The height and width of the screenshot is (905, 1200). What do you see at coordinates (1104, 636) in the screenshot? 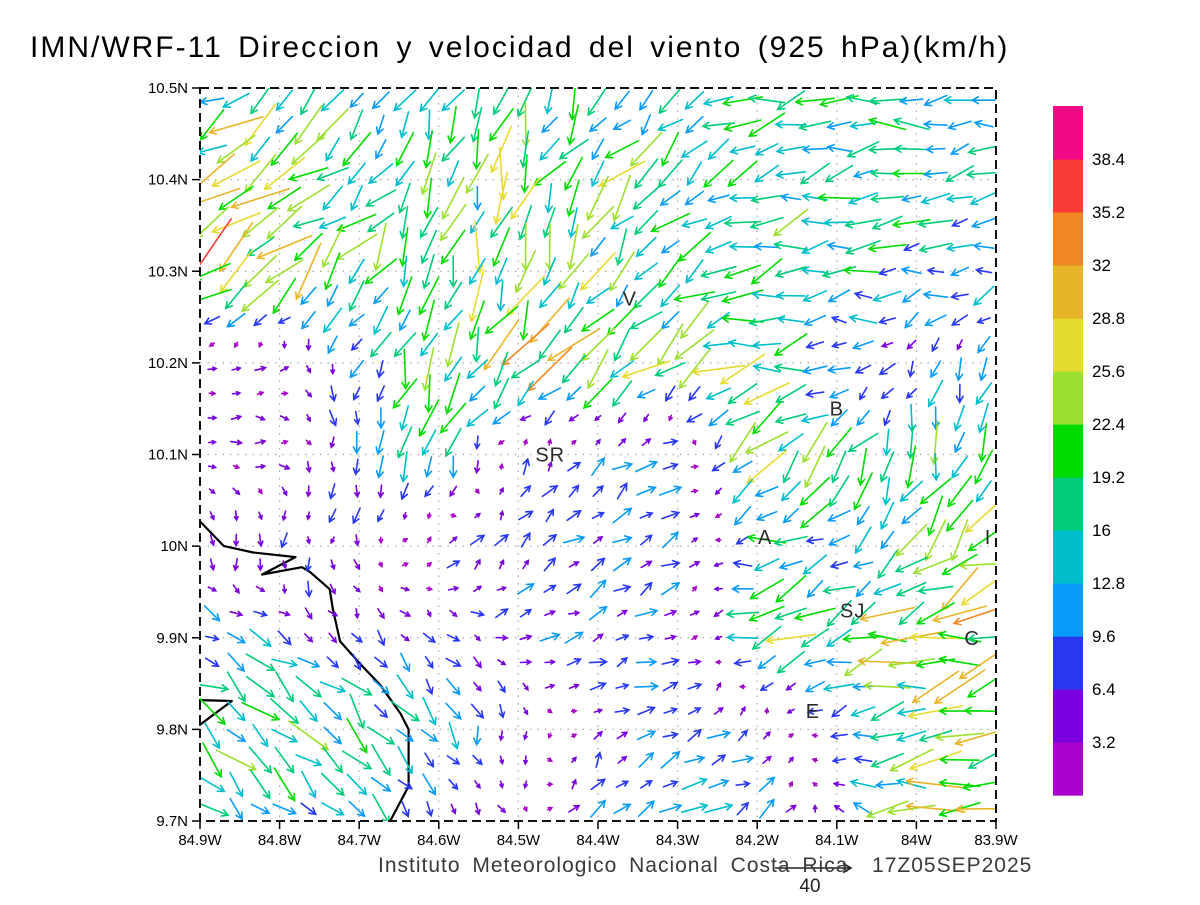
I see `colorbar-level-label: 9.6` at bounding box center [1104, 636].